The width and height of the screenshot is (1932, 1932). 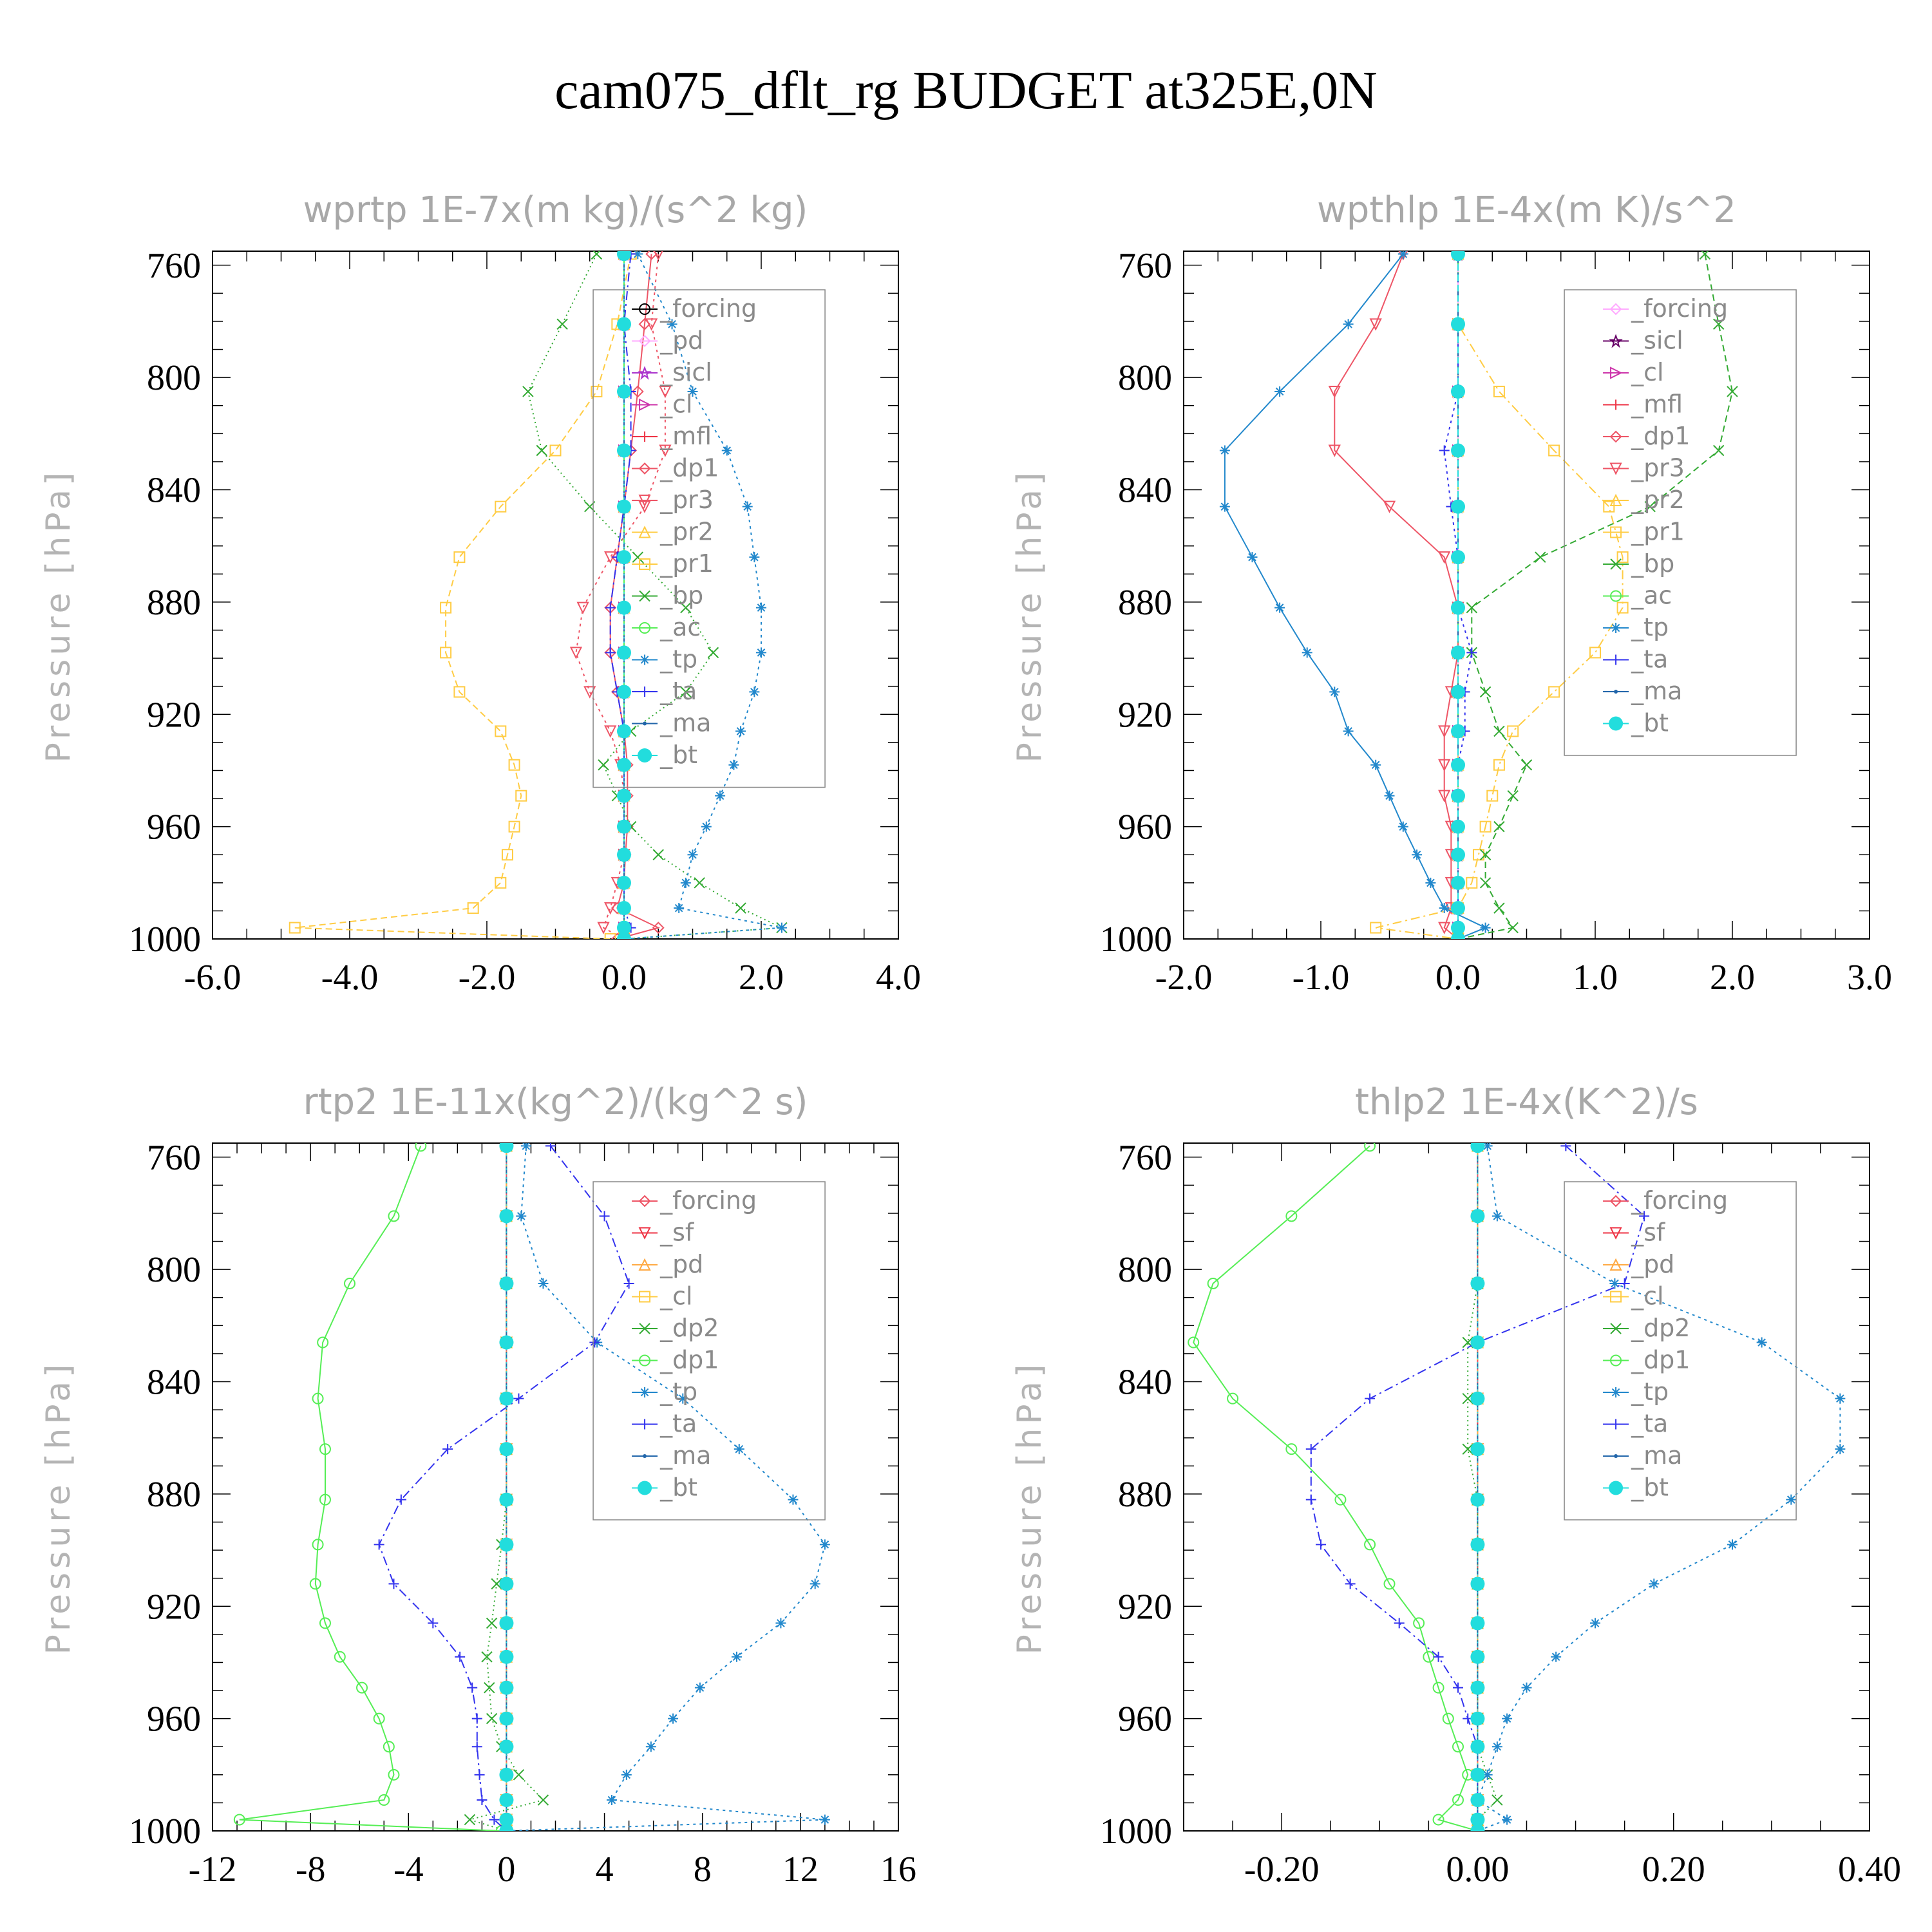 What do you see at coordinates (1595, 596) in the screenshot?
I see `panel-2-series-line_bp` at bounding box center [1595, 596].